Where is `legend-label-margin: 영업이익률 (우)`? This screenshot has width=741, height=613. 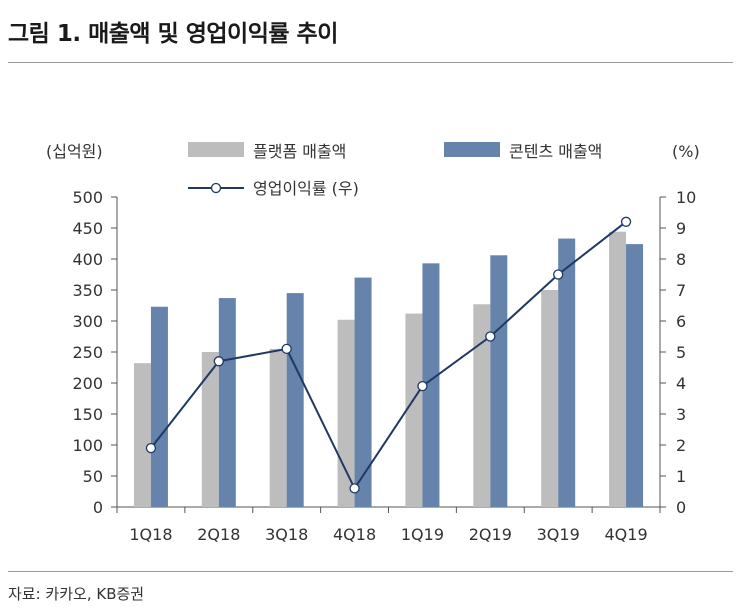 legend-label-margin: 영업이익률 (우) is located at coordinates (306, 188).